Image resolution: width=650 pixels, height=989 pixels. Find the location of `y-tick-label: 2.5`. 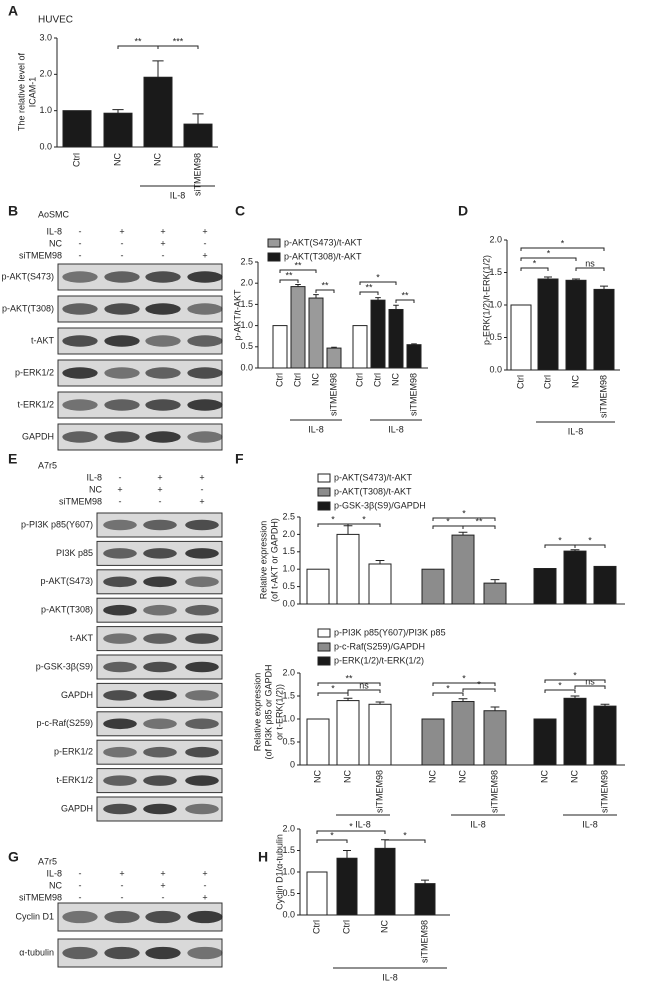

y-tick-label: 2.5 is located at coordinates (288, 516).